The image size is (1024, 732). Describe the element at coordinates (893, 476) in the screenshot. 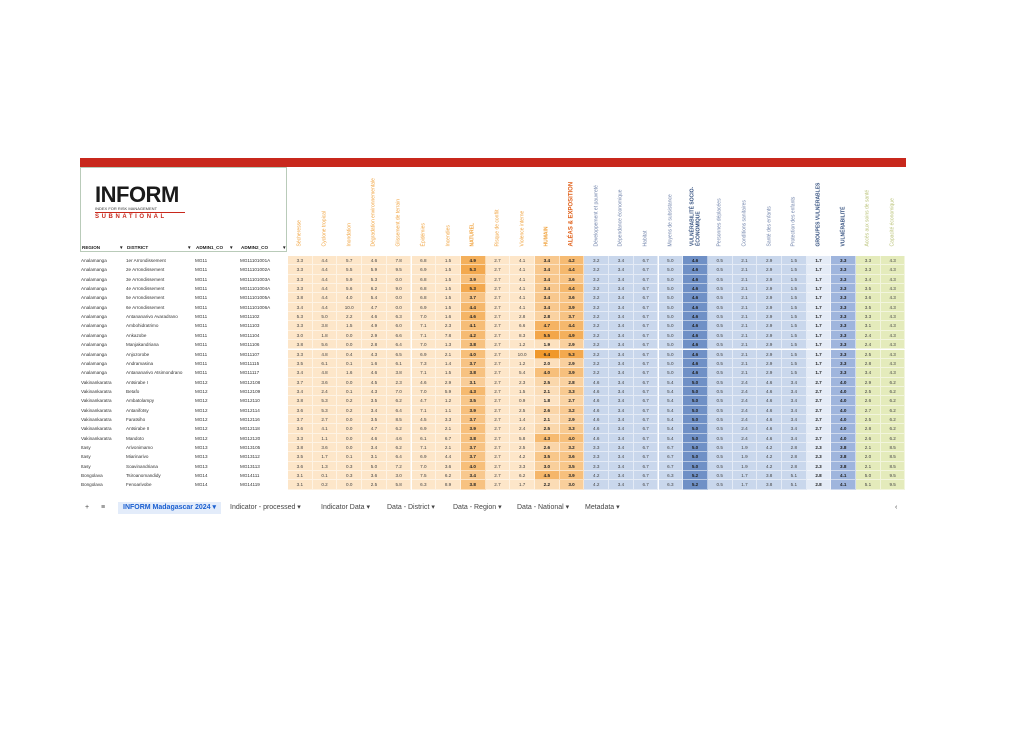

I see `value-cell: 9.5` at that location.